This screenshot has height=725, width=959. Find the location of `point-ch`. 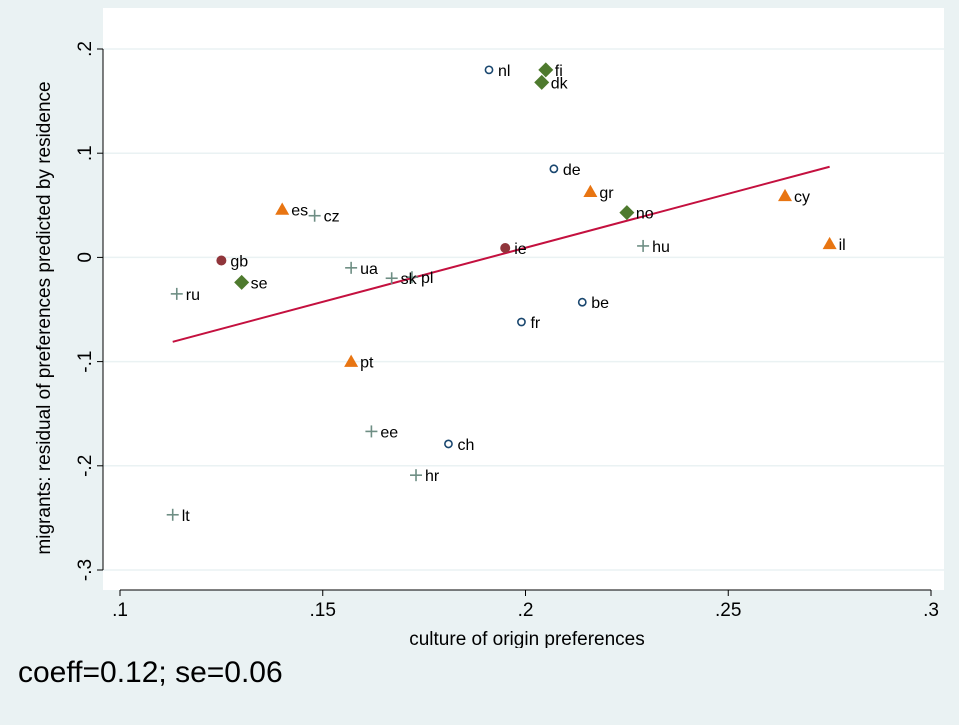

point-ch is located at coordinates (448, 444).